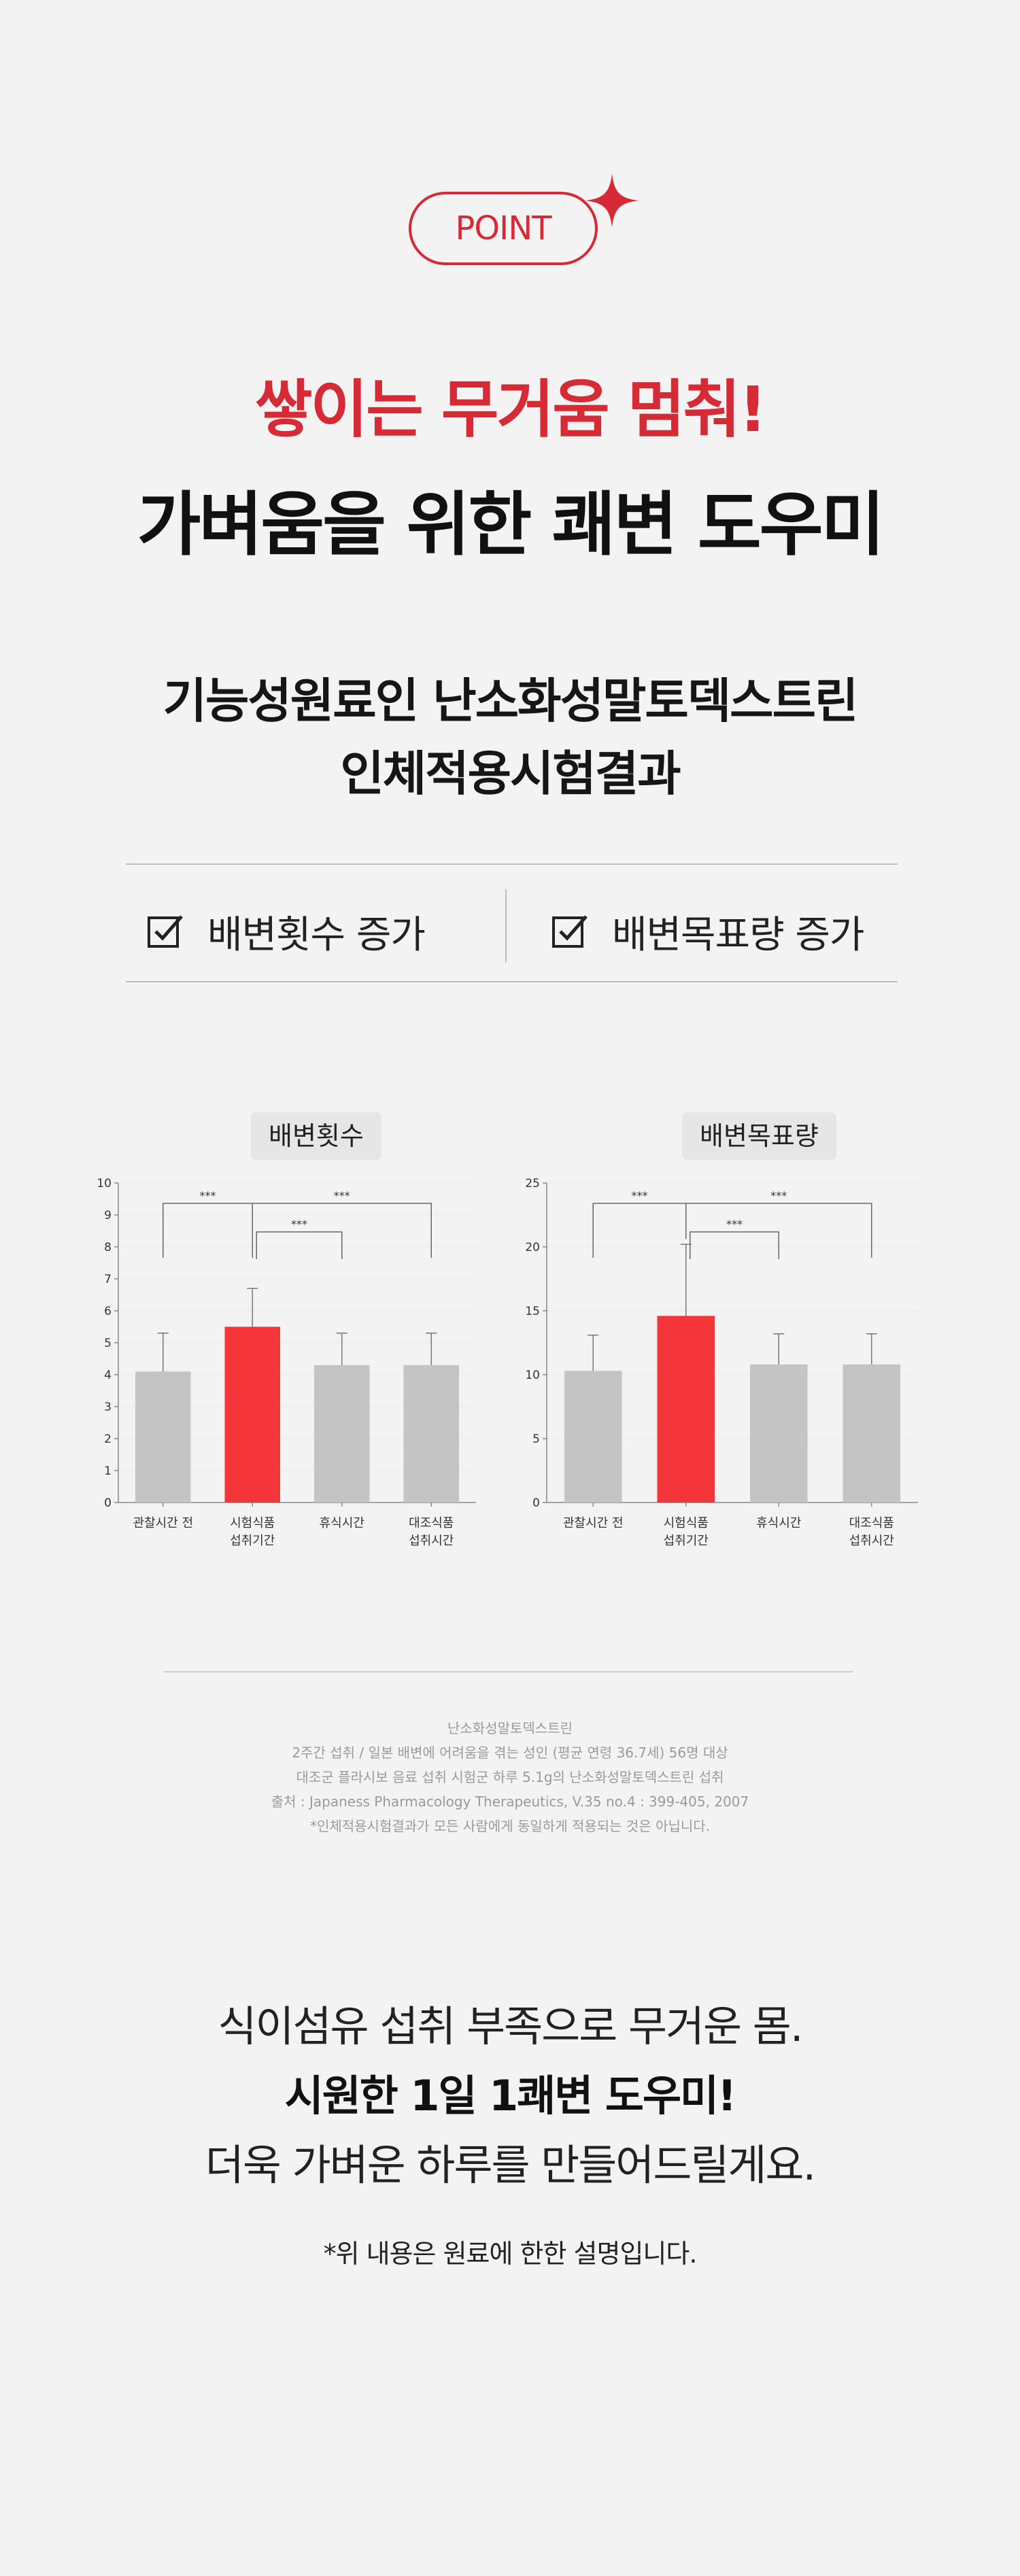 Image resolution: width=1020 pixels, height=2576 pixels. Describe the element at coordinates (511, 774) in the screenshot. I see `subheadline-result: 인체적용시험결과` at that location.